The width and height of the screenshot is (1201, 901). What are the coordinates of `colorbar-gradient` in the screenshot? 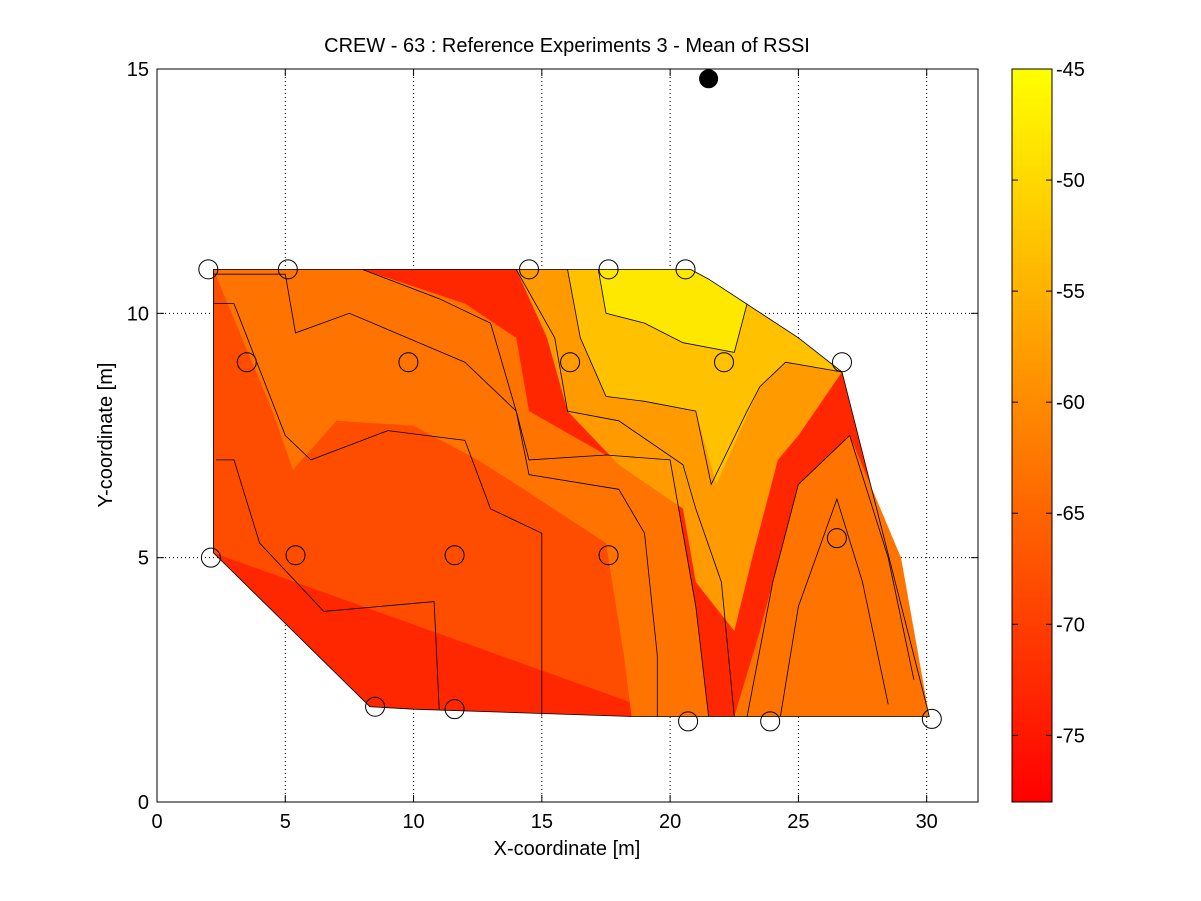 It's located at (1032, 435).